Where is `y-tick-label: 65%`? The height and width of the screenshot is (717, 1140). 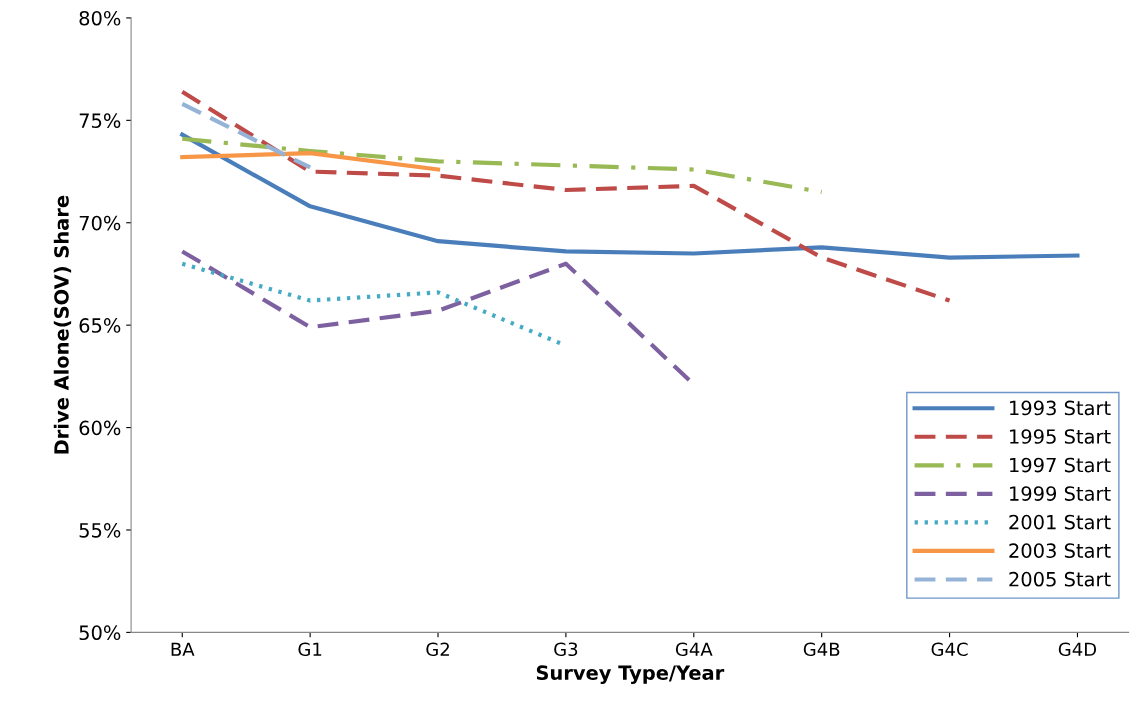 y-tick-label: 65% is located at coordinates (100, 325).